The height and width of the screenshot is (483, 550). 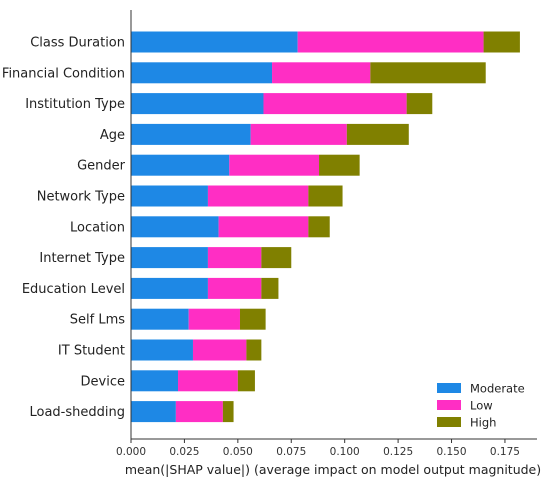 I want to click on bar-network-type-low, so click(x=258, y=196).